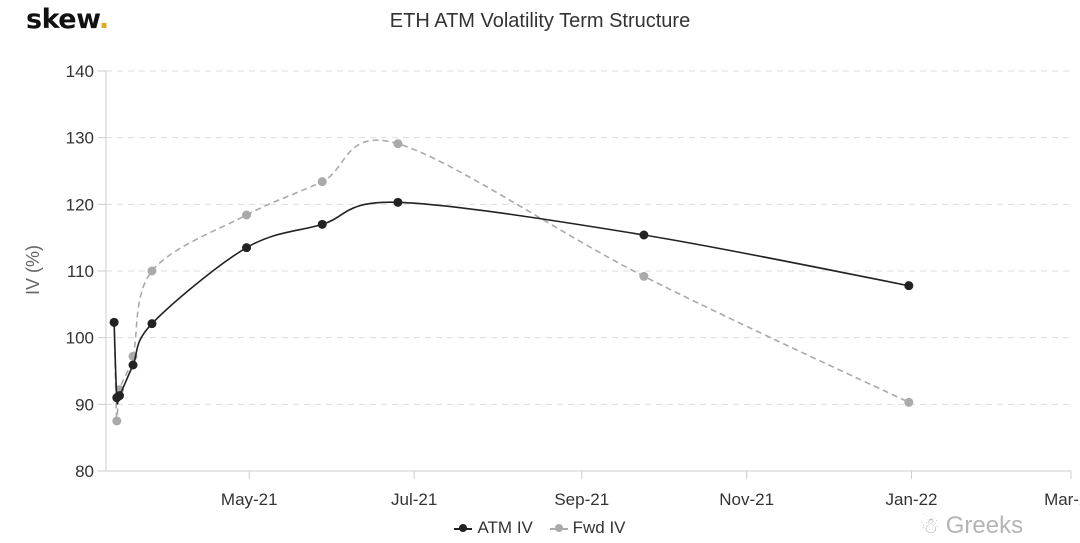 This screenshot has height=543, width=1080. I want to click on y-tick-label: 130, so click(80, 138).